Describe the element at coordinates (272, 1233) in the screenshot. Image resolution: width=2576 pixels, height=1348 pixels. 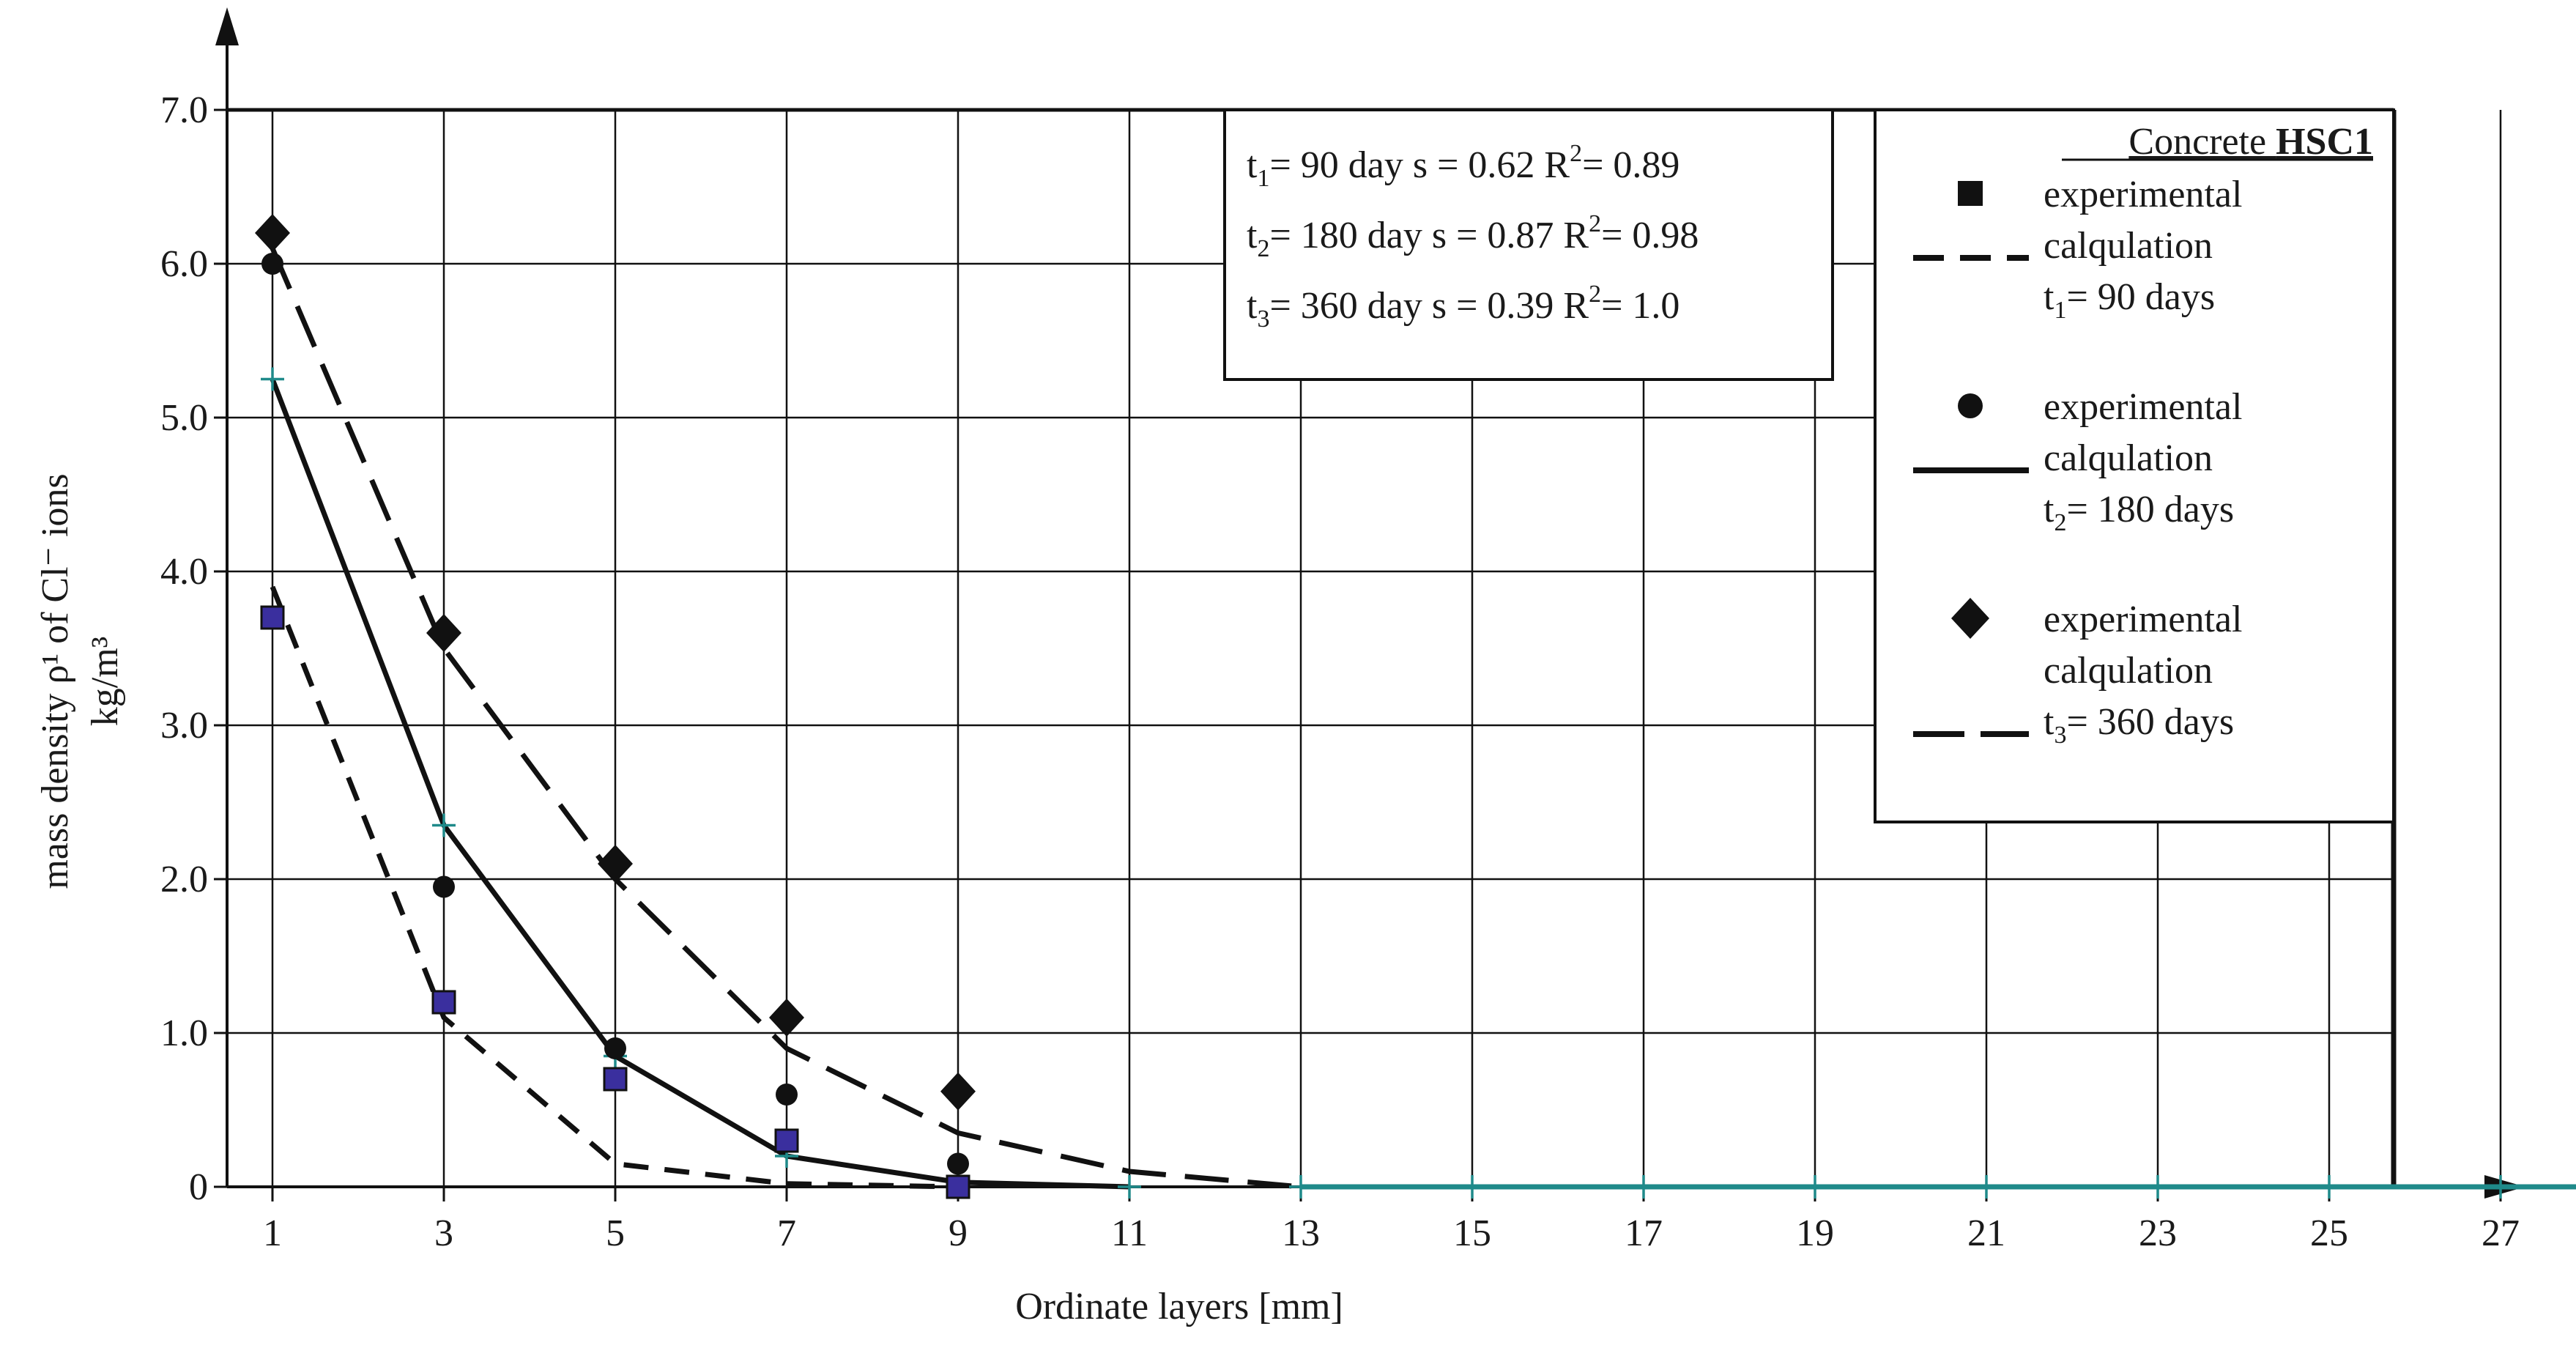
I see `x-tick-label: 1` at that location.